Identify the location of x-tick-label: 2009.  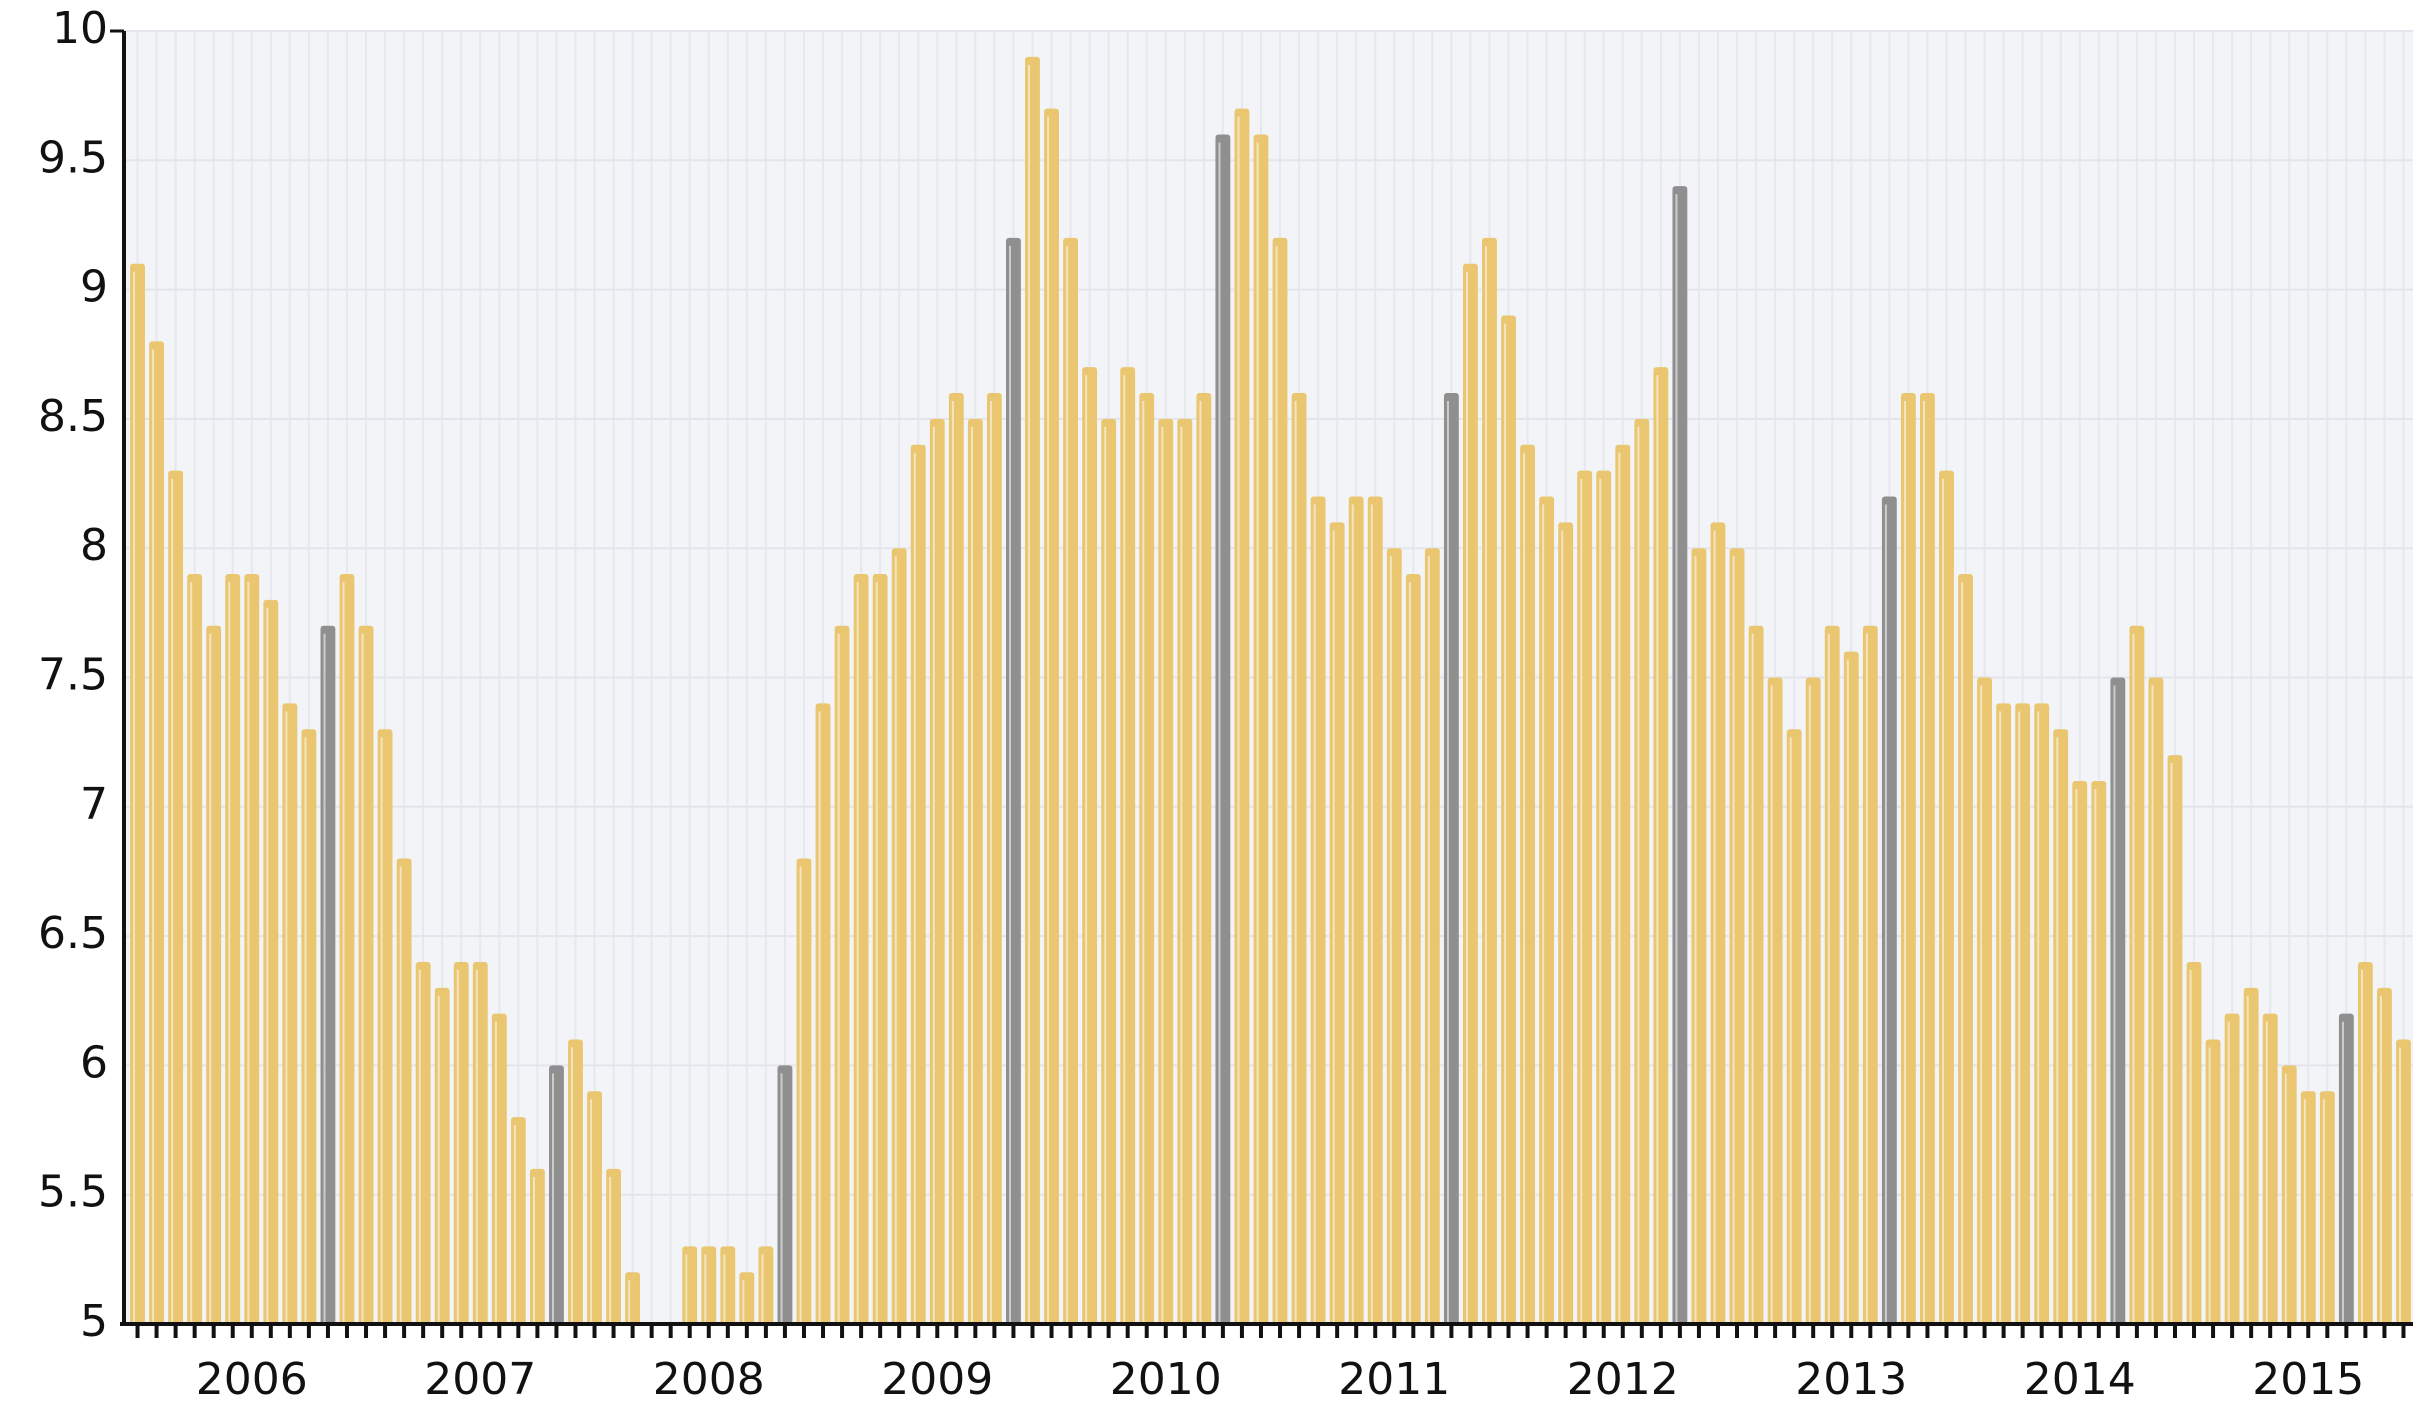
(937, 1379).